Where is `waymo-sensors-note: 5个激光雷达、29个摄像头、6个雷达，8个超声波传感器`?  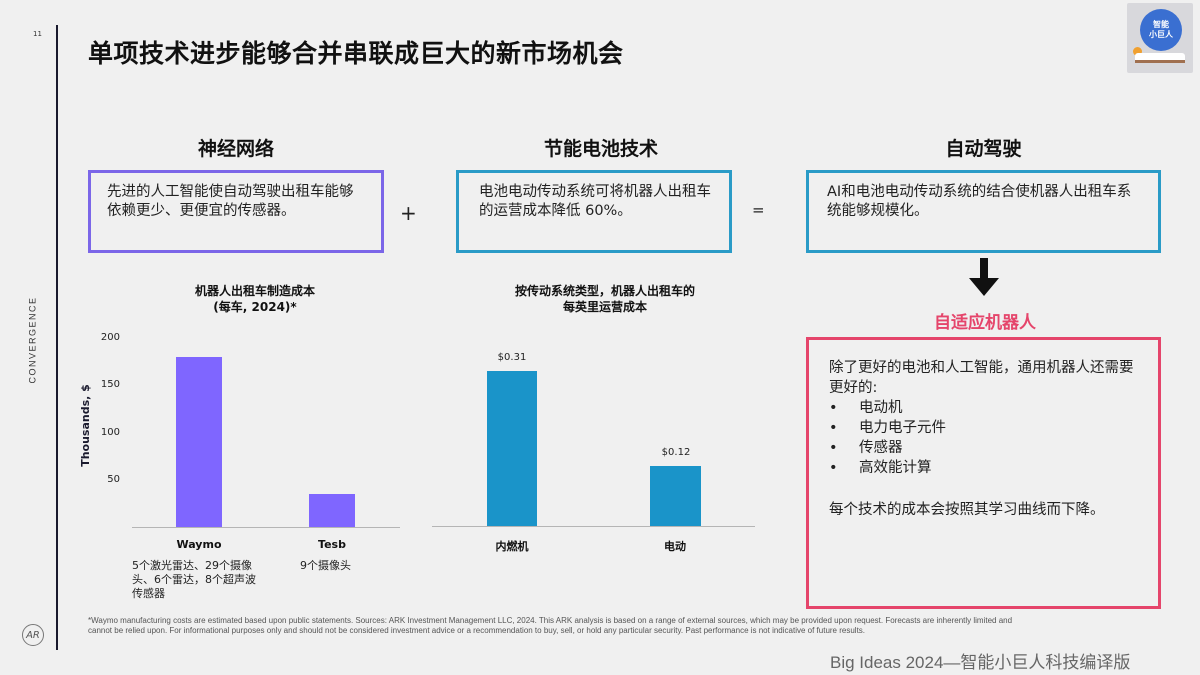
waymo-sensors-note: 5个激光雷达、29个摄像头、6个雷达，8个超声波传感器 is located at coordinates (194, 579).